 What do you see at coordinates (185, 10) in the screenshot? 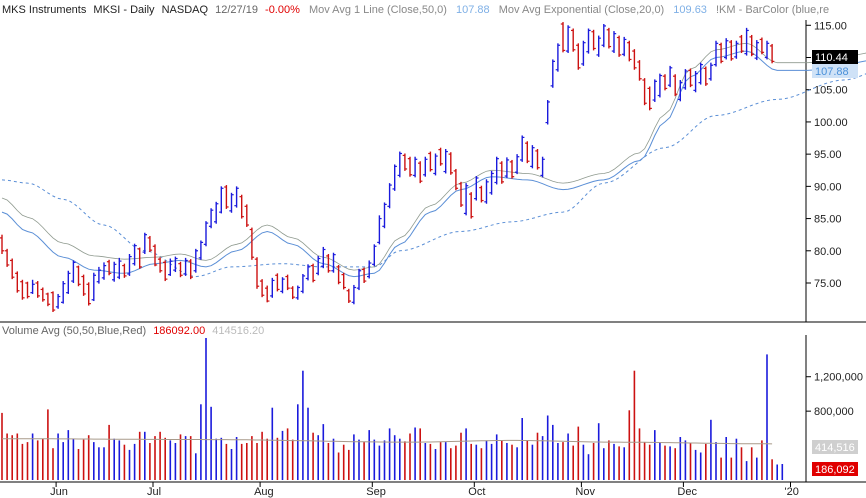
I see `exchange-label: NASDAQ` at bounding box center [185, 10].